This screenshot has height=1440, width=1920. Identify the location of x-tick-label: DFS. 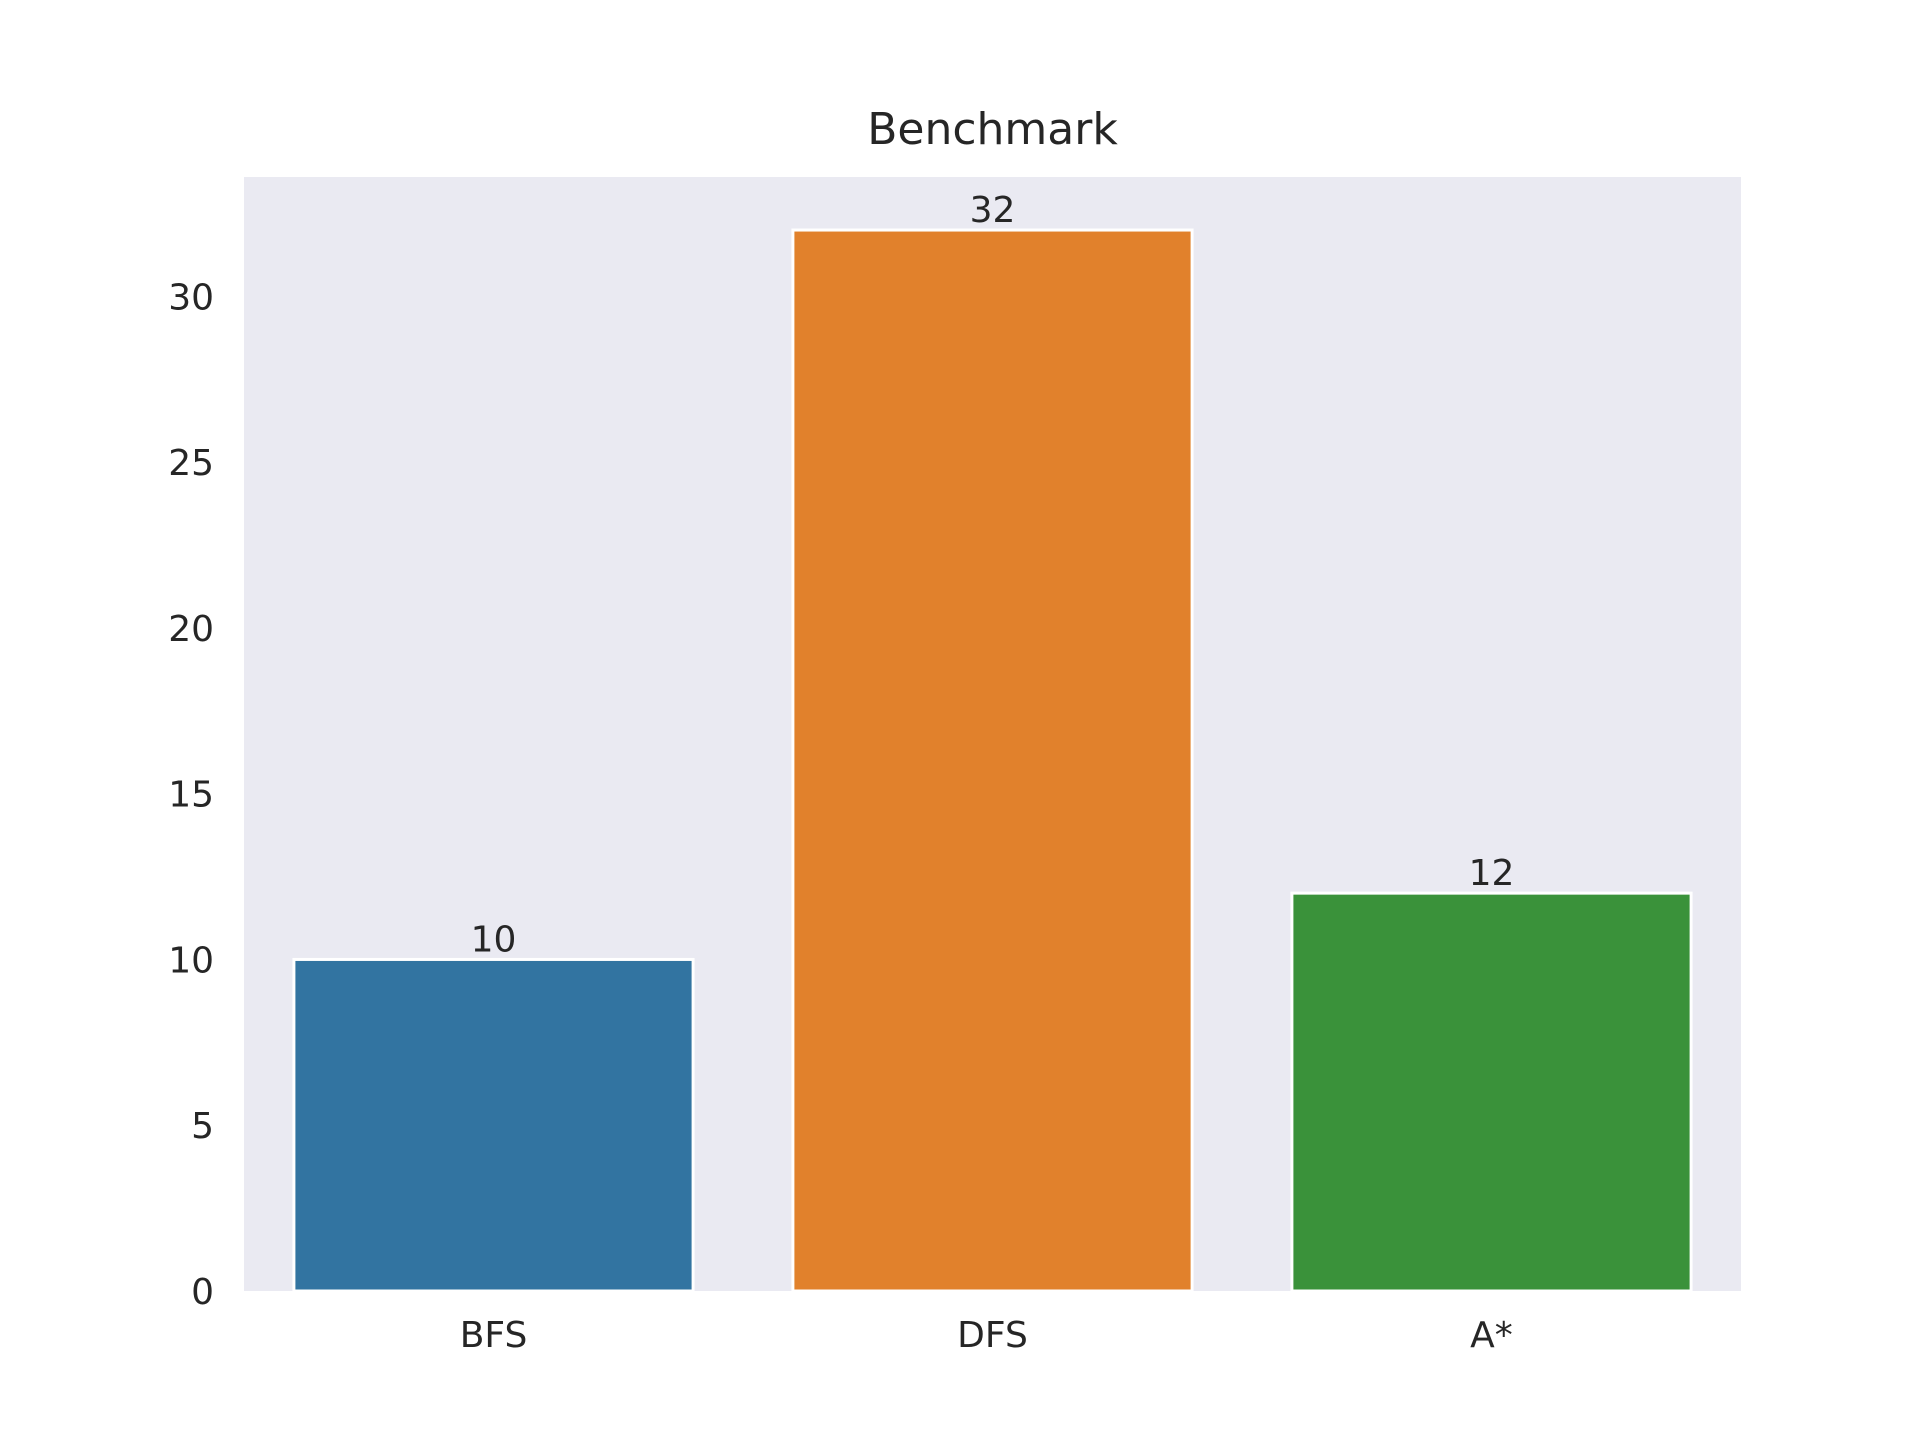
(992, 1335).